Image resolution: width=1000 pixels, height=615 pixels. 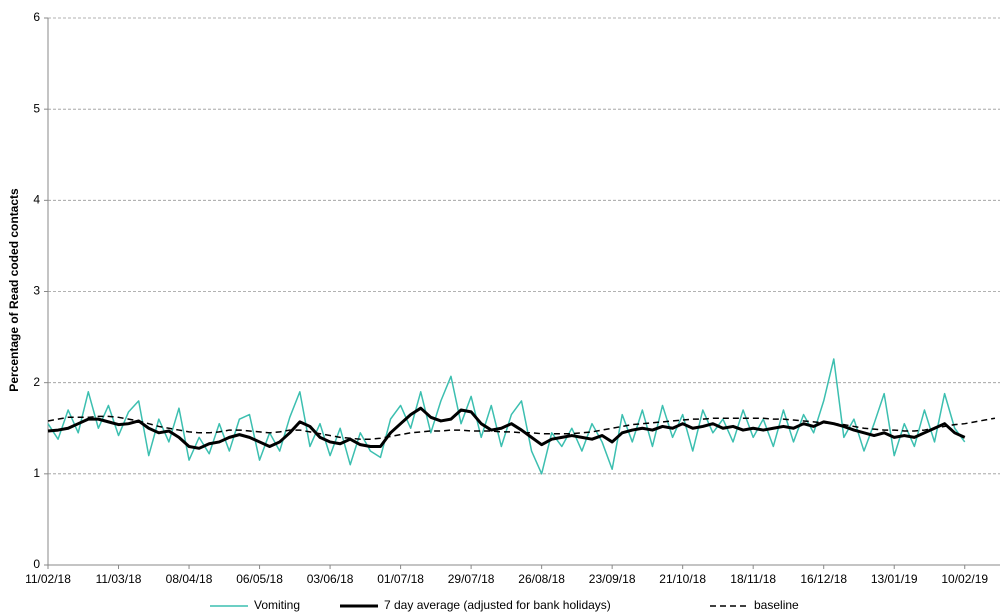 What do you see at coordinates (823, 579) in the screenshot?
I see `x-tick-label: 16/12/18` at bounding box center [823, 579].